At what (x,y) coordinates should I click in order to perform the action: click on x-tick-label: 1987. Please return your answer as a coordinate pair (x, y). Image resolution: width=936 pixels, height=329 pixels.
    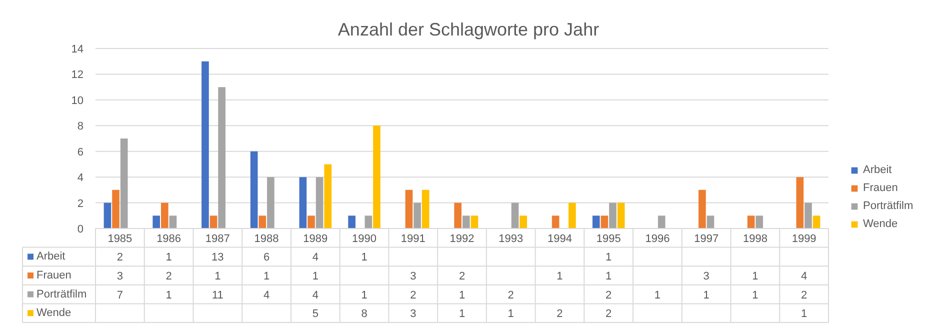
    Looking at the image, I should click on (217, 238).